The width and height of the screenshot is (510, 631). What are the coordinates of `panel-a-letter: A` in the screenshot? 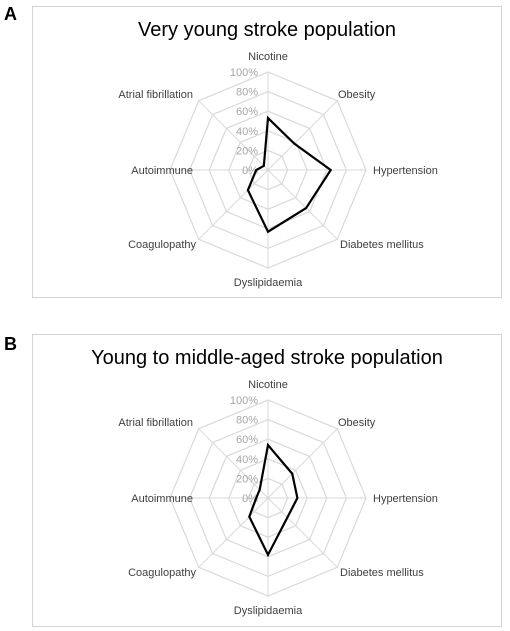 It's located at (10, 14).